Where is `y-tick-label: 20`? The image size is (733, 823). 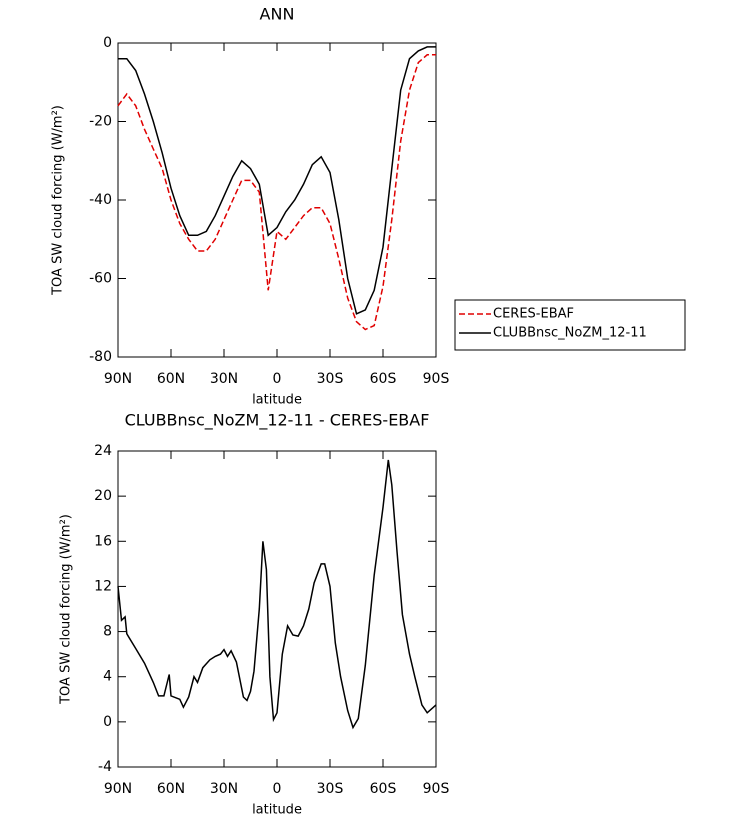 y-tick-label: 20 is located at coordinates (103, 496).